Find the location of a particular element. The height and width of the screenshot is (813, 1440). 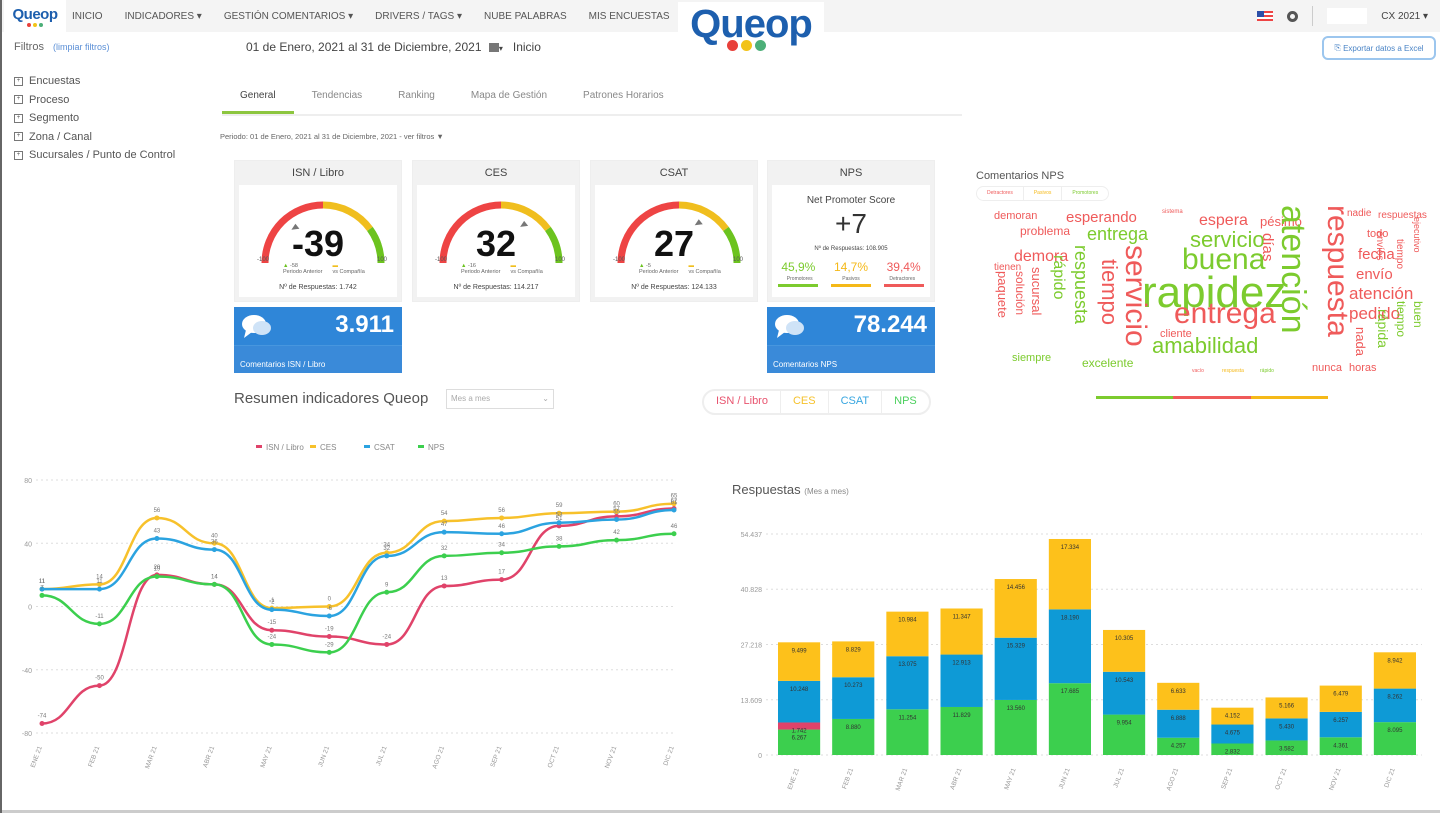

word: días is located at coordinates (1267, 247).